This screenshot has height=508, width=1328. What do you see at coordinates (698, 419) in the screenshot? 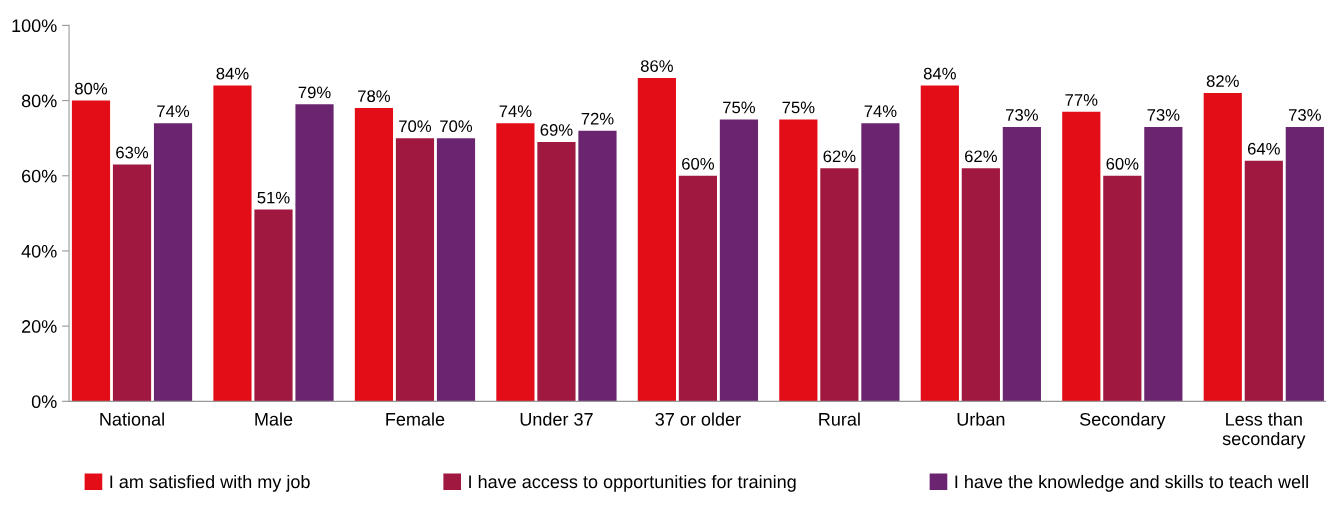
I see `x-tick-label: 37 or older` at bounding box center [698, 419].